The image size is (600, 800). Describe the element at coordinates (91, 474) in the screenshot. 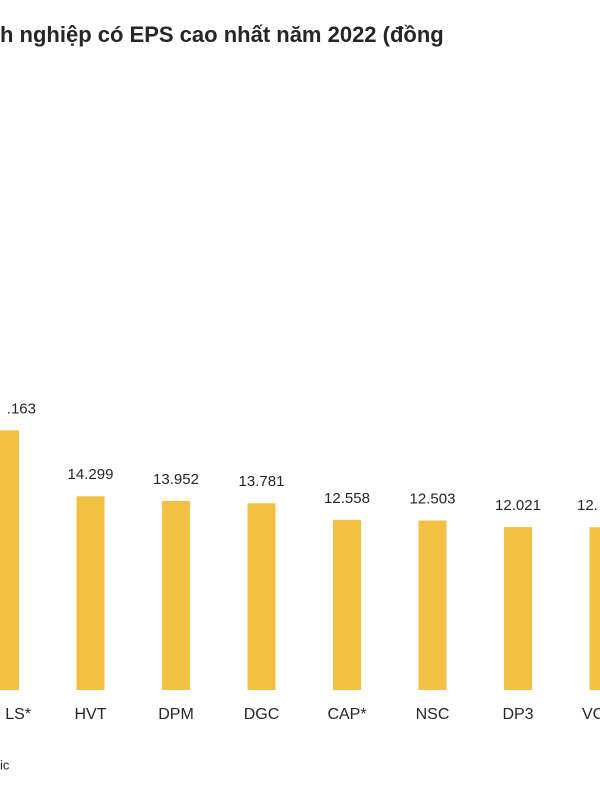

I see `value-label: 14.299` at that location.